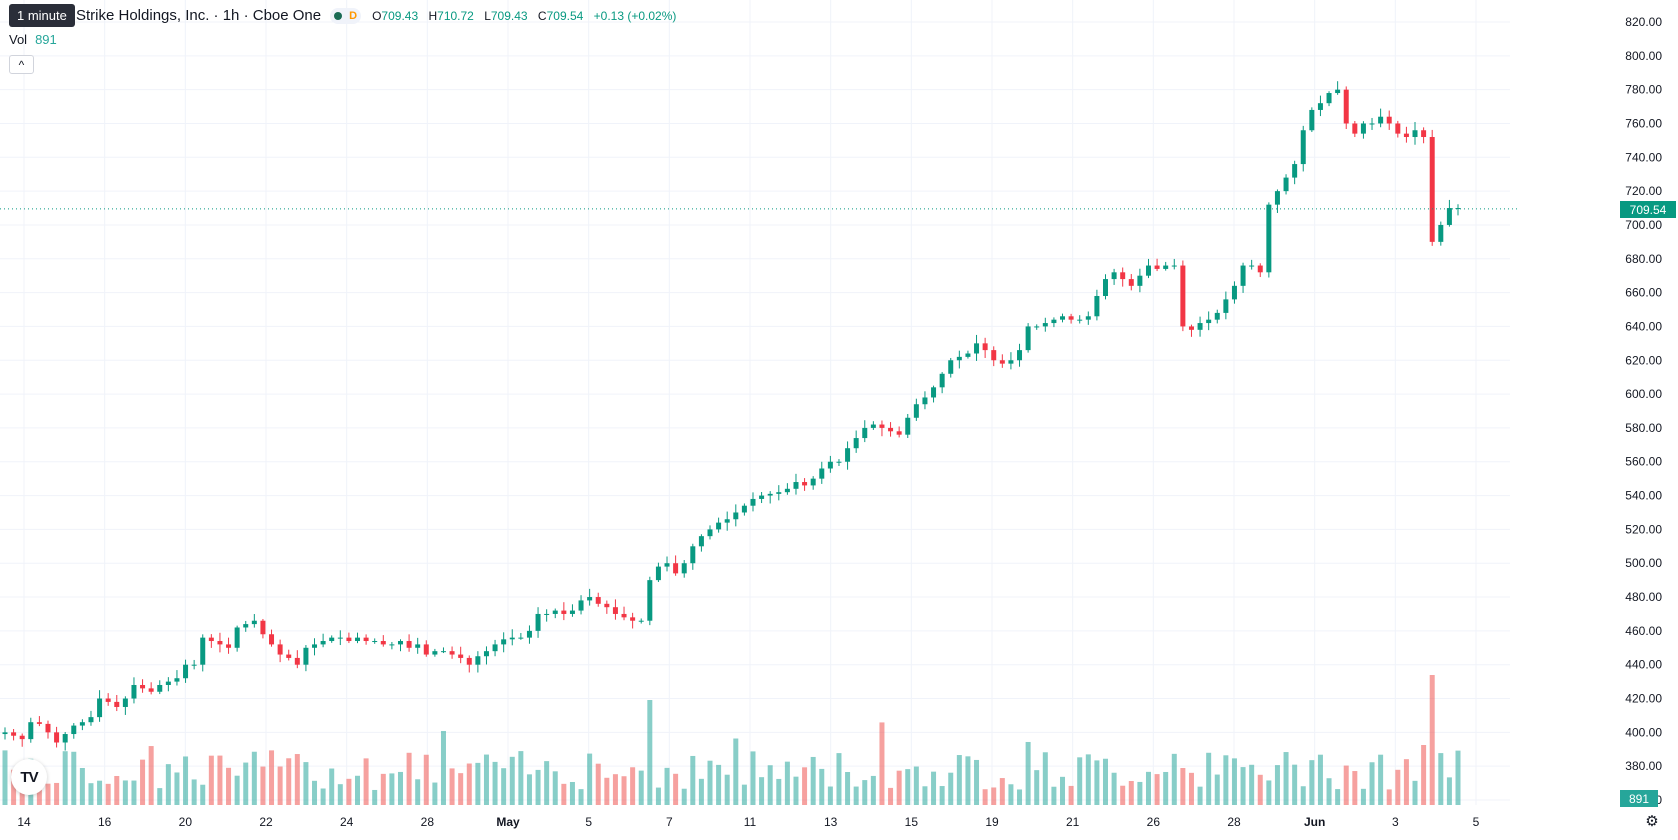 Image resolution: width=1678 pixels, height=840 pixels. Describe the element at coordinates (992, 822) in the screenshot. I see `time-axis-label: 19` at that location.